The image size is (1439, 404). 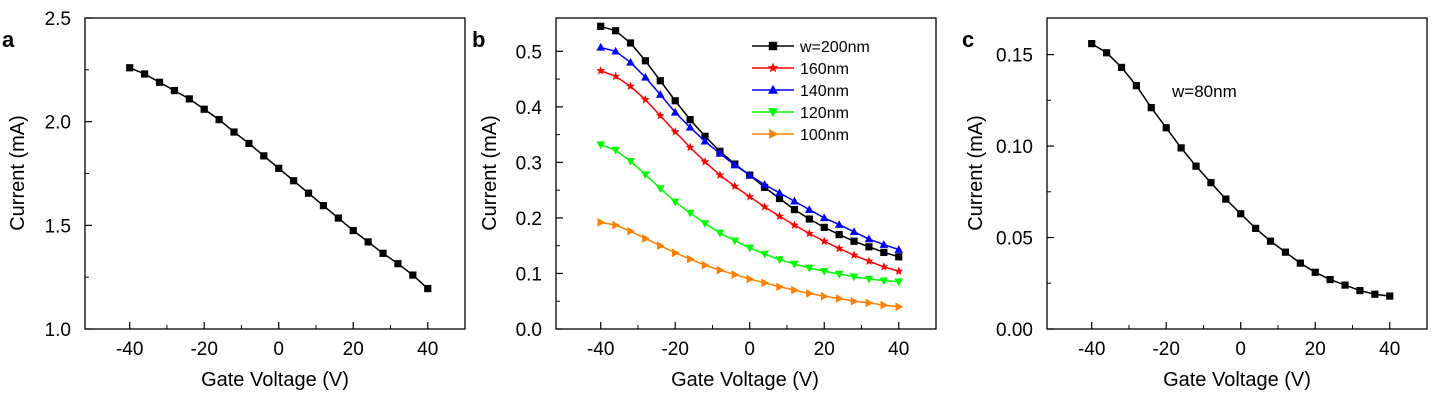 I want to click on y-tick-label: 0.00, so click(x=1014, y=330).